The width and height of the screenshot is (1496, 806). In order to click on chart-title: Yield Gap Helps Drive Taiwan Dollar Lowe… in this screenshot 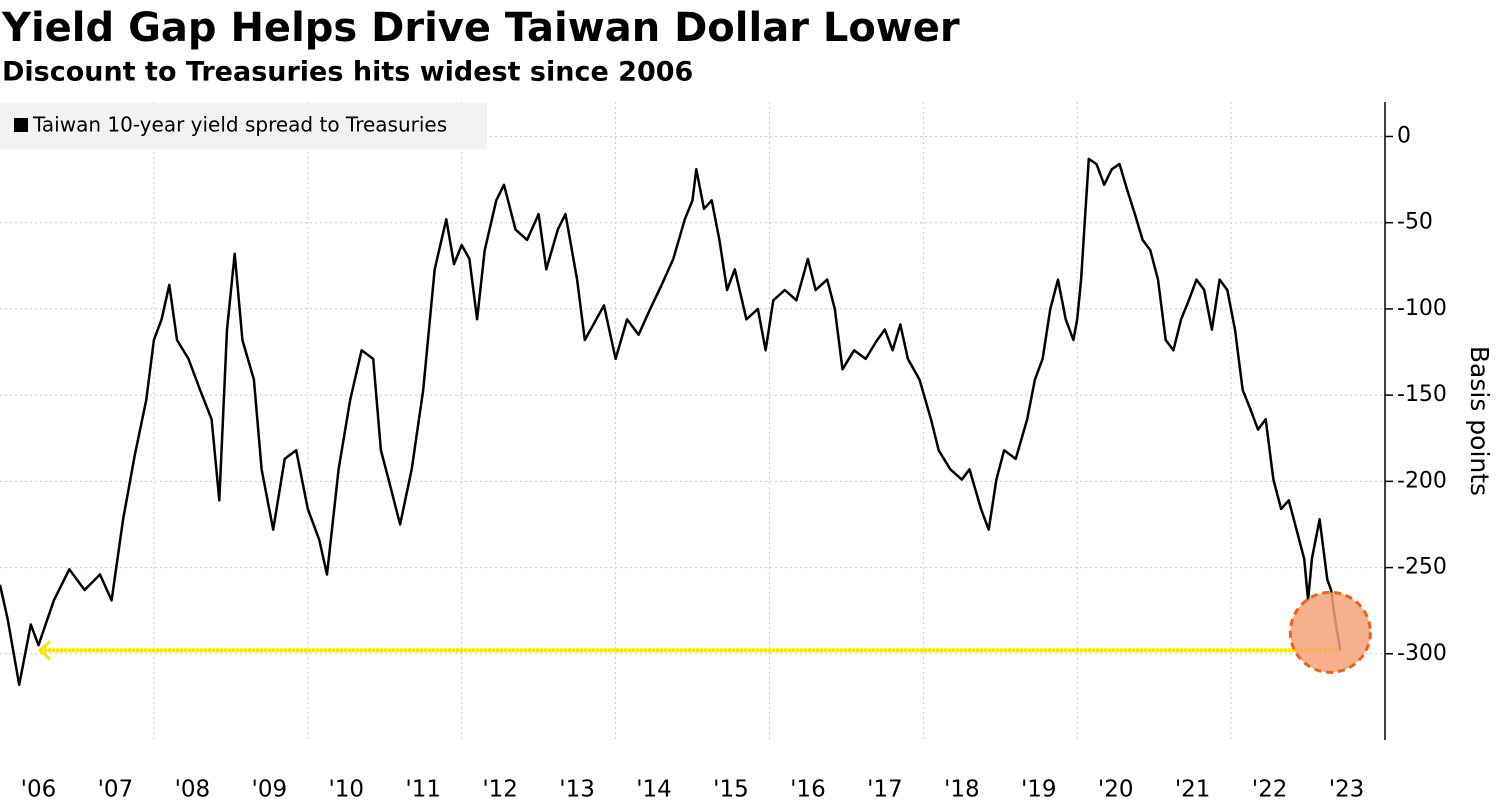, I will do `click(480, 28)`.